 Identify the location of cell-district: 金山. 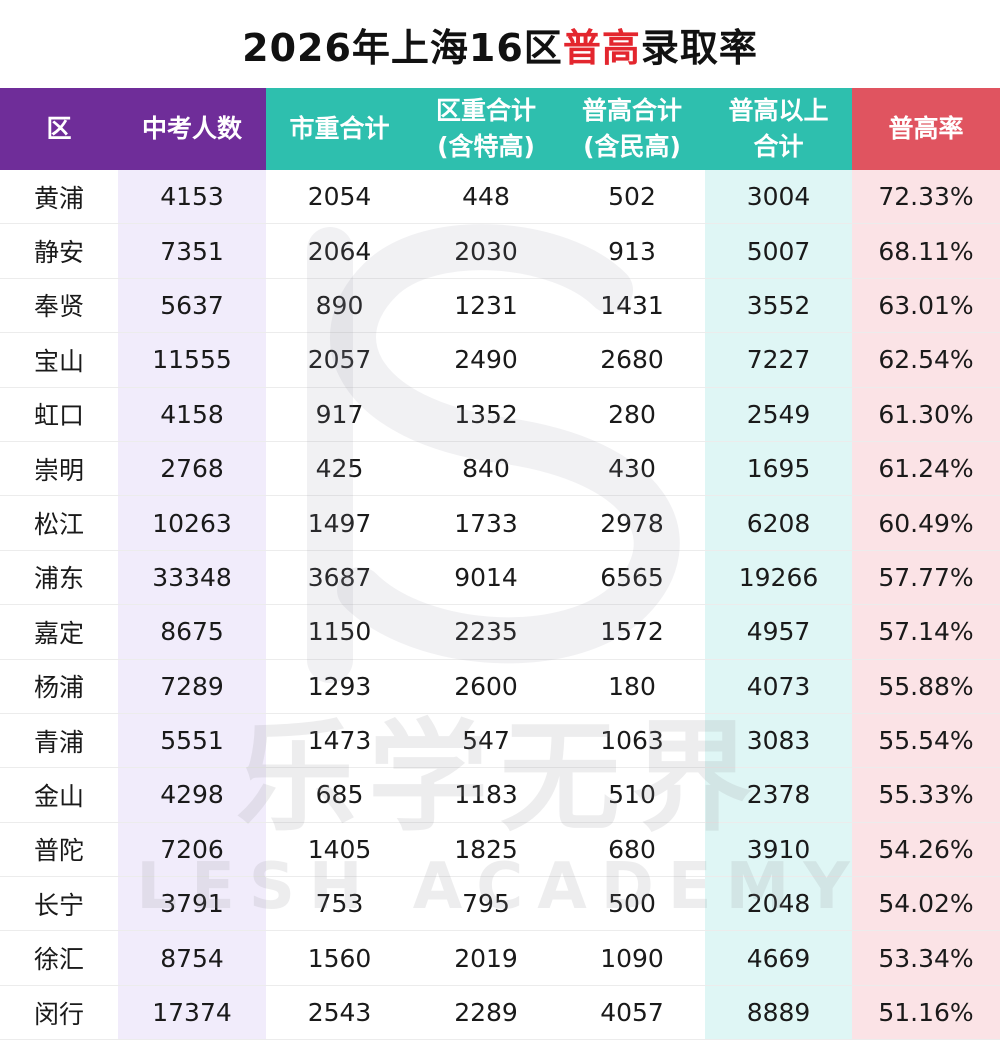
(59, 795).